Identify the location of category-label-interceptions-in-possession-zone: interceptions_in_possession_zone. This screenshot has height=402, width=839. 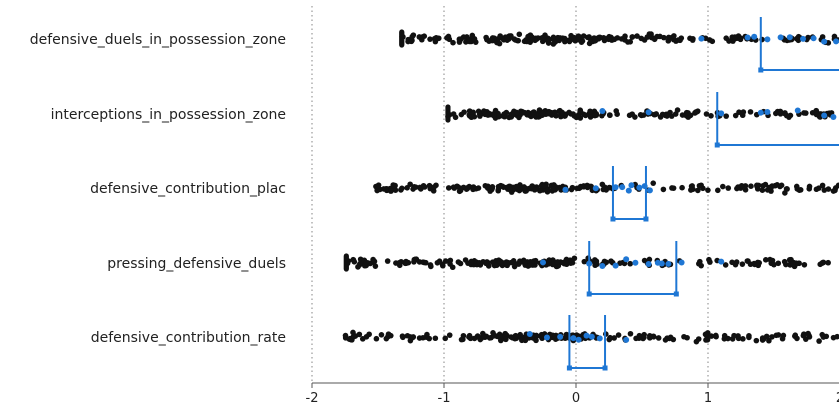
(168, 115).